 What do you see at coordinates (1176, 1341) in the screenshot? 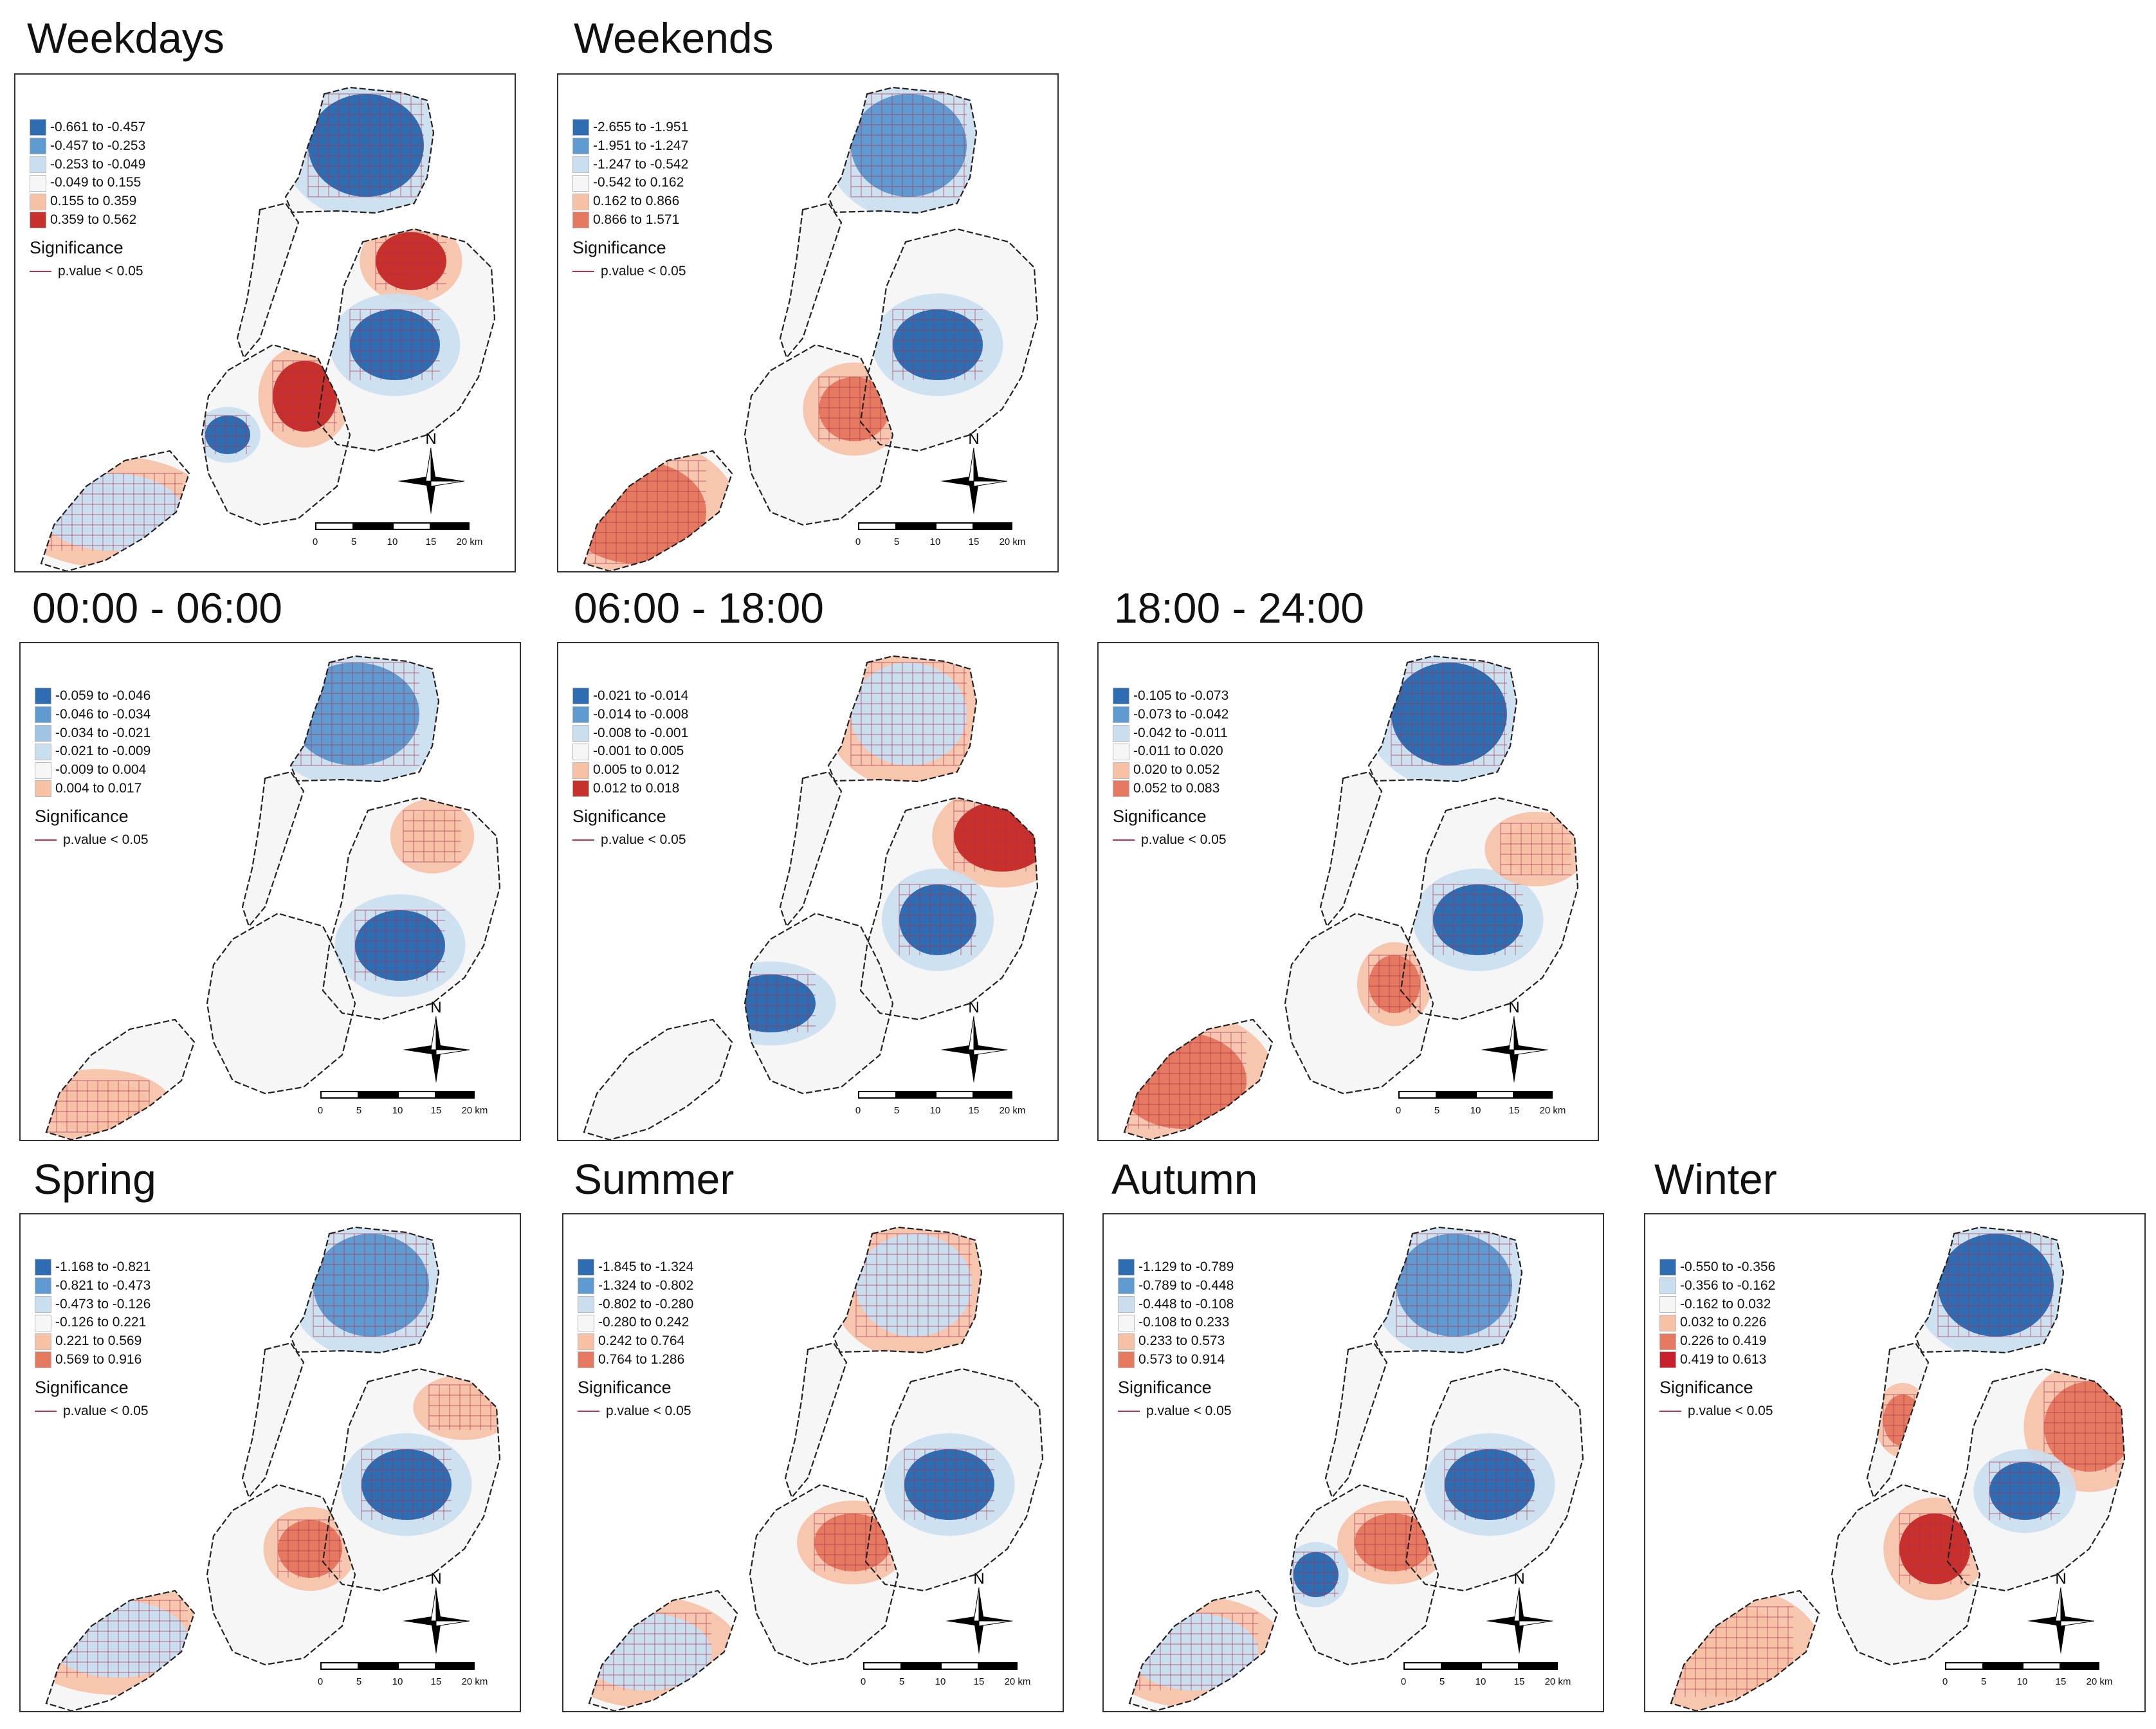
I see `legend-row: 0.233 to 0.573` at bounding box center [1176, 1341].